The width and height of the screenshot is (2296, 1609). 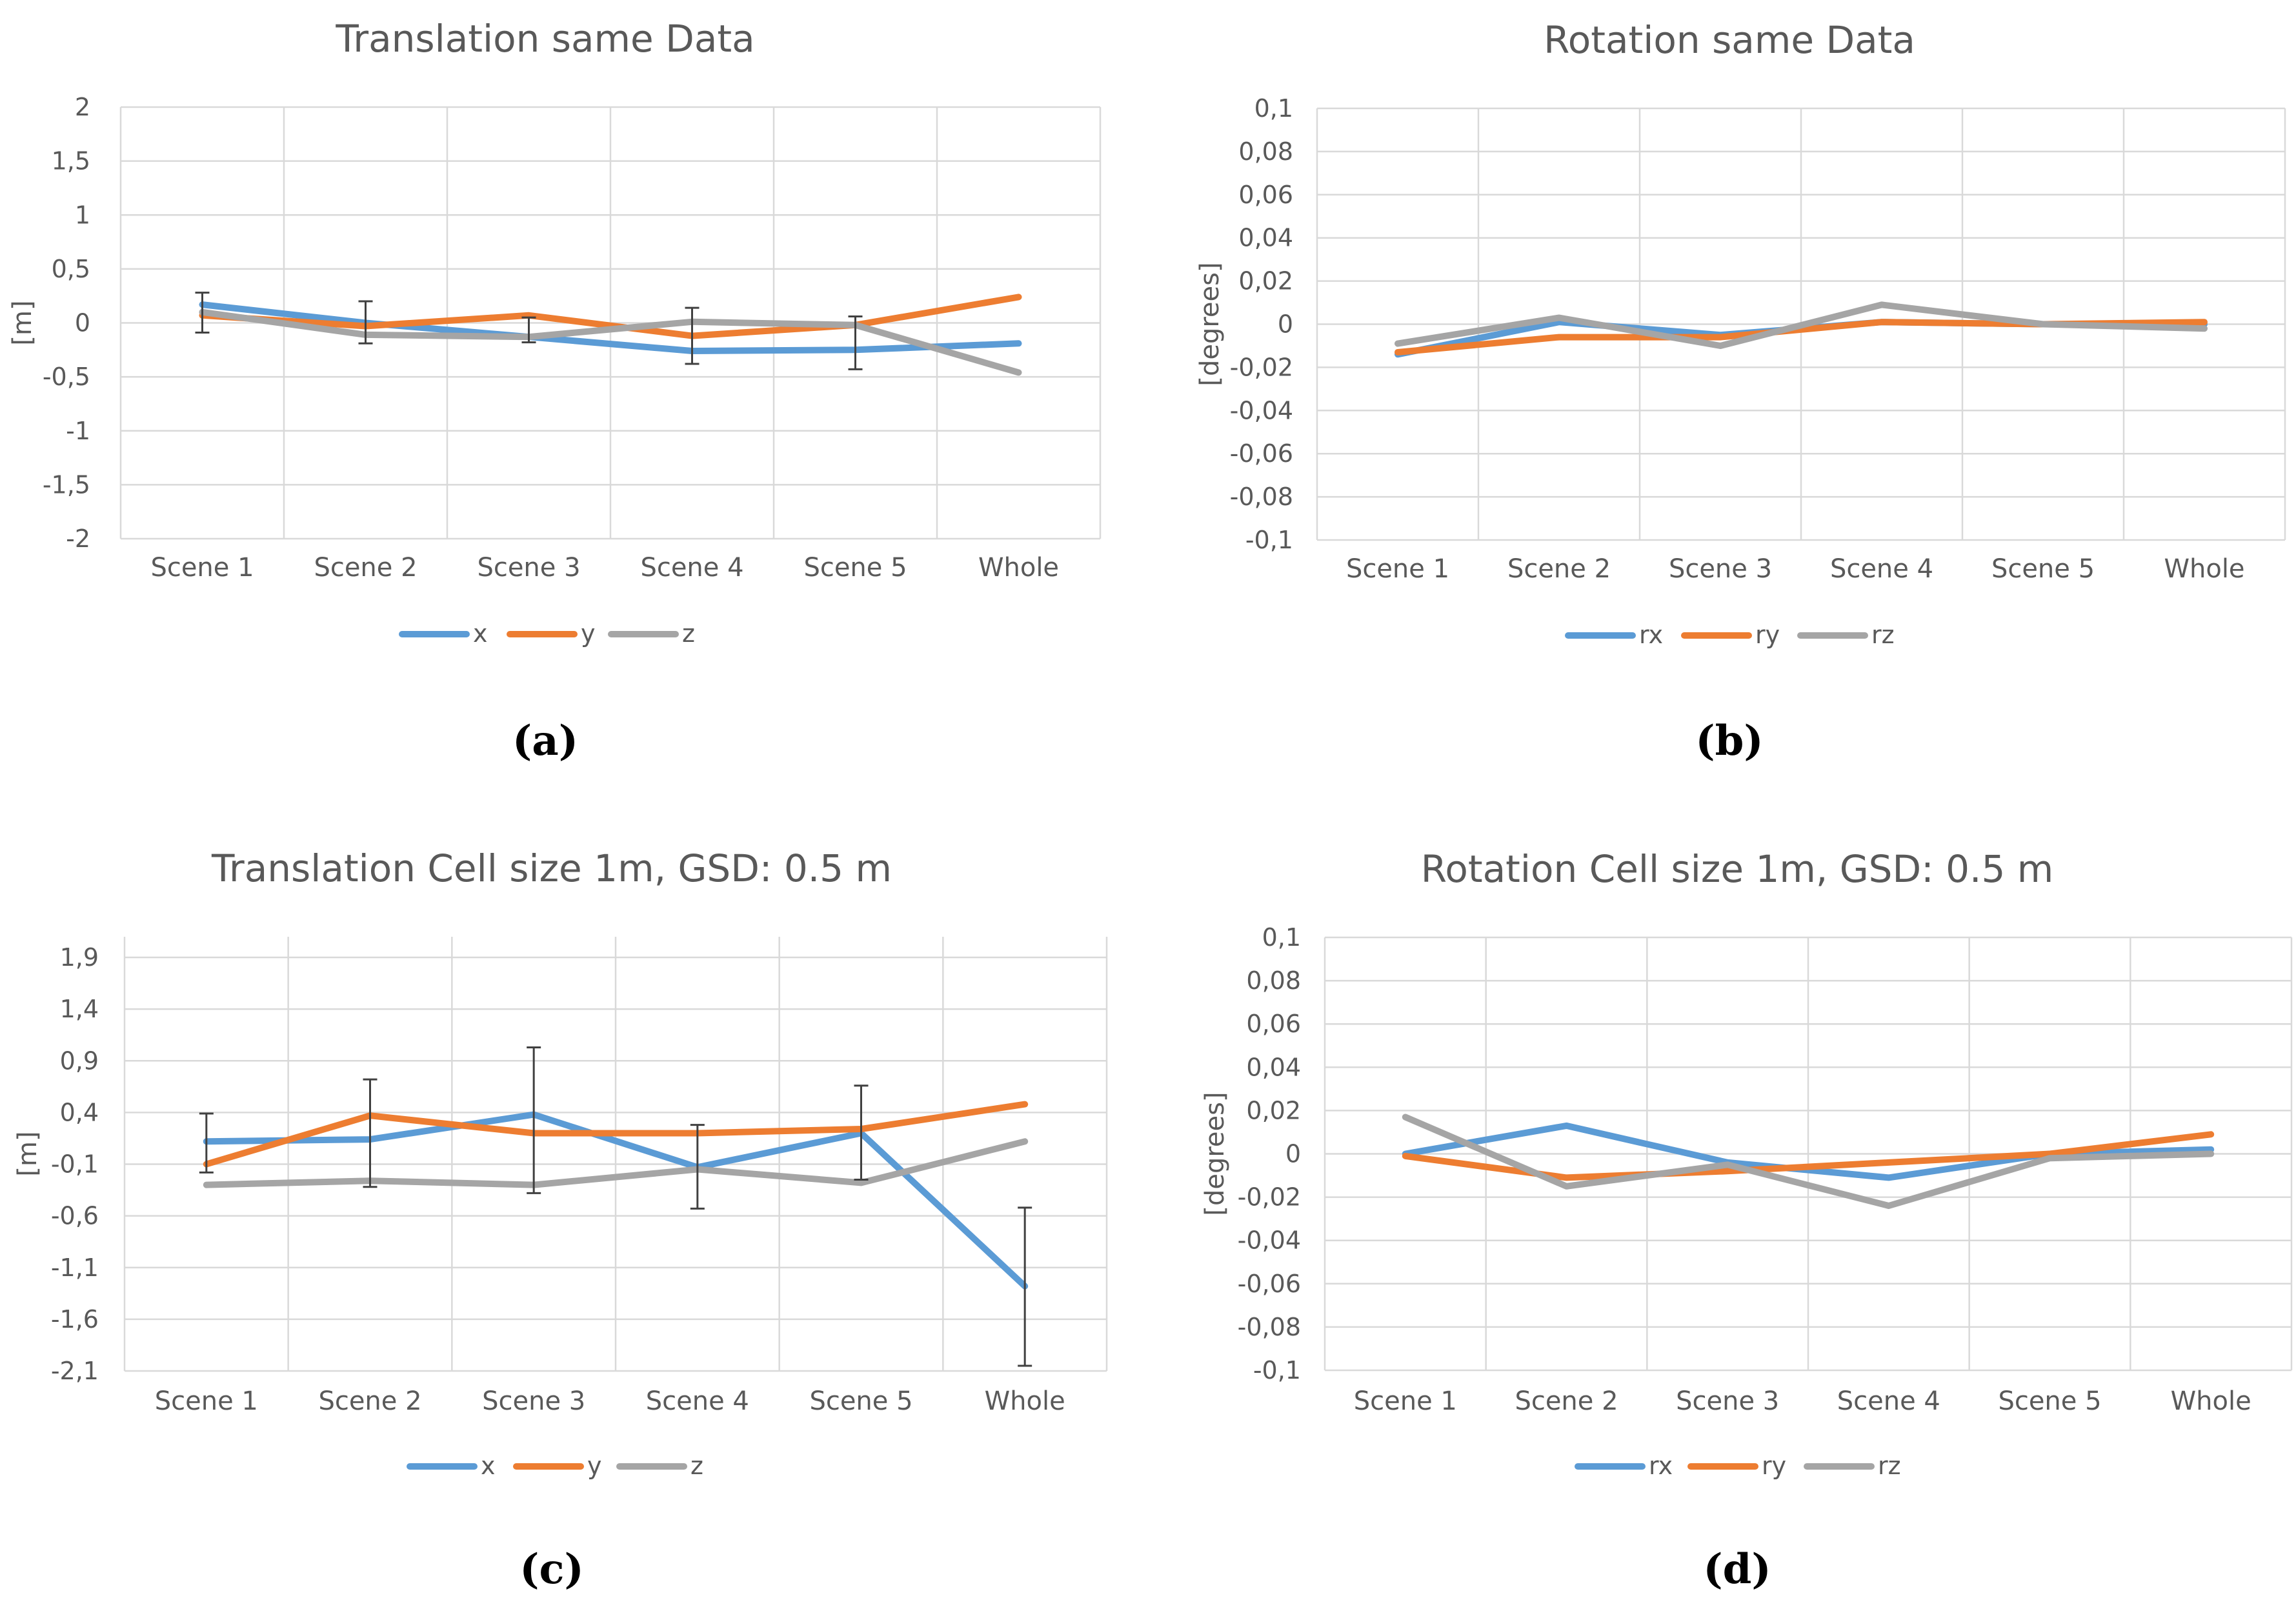 I want to click on y-tick-label: -2,1, so click(x=75, y=1371).